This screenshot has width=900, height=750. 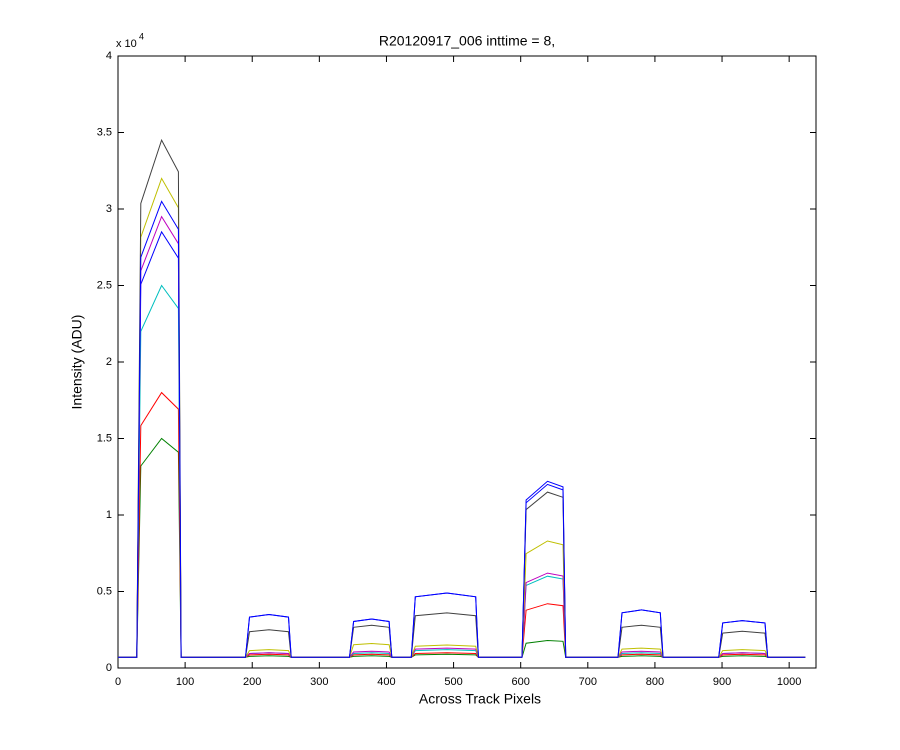 I want to click on x-tick-label: 900, so click(x=722, y=682).